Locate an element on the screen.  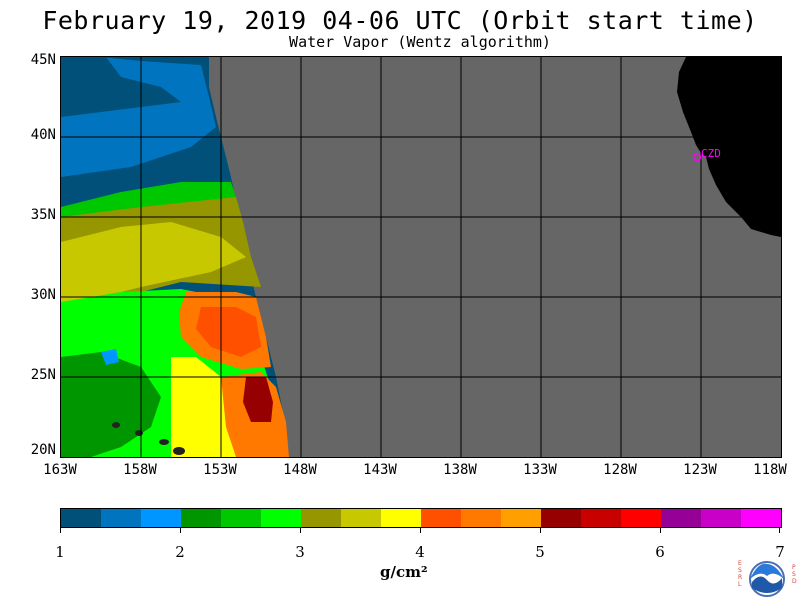
region-light-blue-patch is located at coordinates (110, 357).